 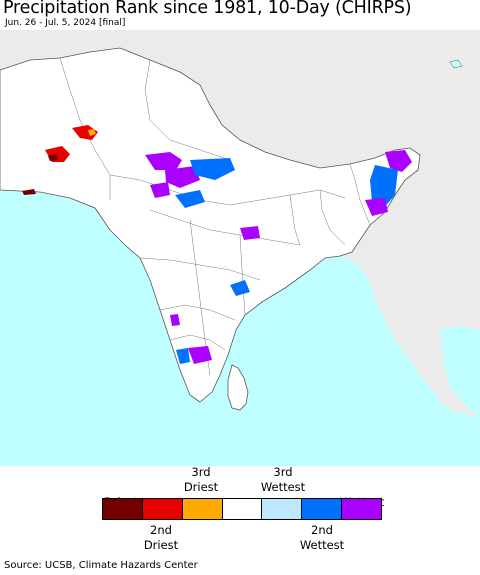 What do you see at coordinates (162, 509) in the screenshot?
I see `legend-swatch-2nd-driest` at bounding box center [162, 509].